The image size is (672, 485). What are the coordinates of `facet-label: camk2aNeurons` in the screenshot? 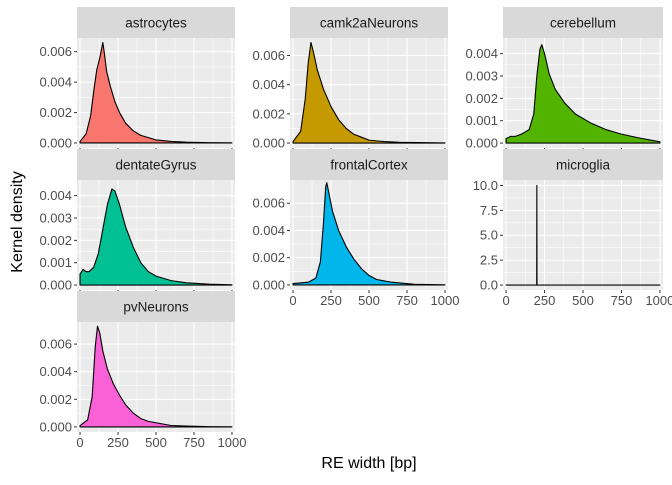 It's located at (369, 23).